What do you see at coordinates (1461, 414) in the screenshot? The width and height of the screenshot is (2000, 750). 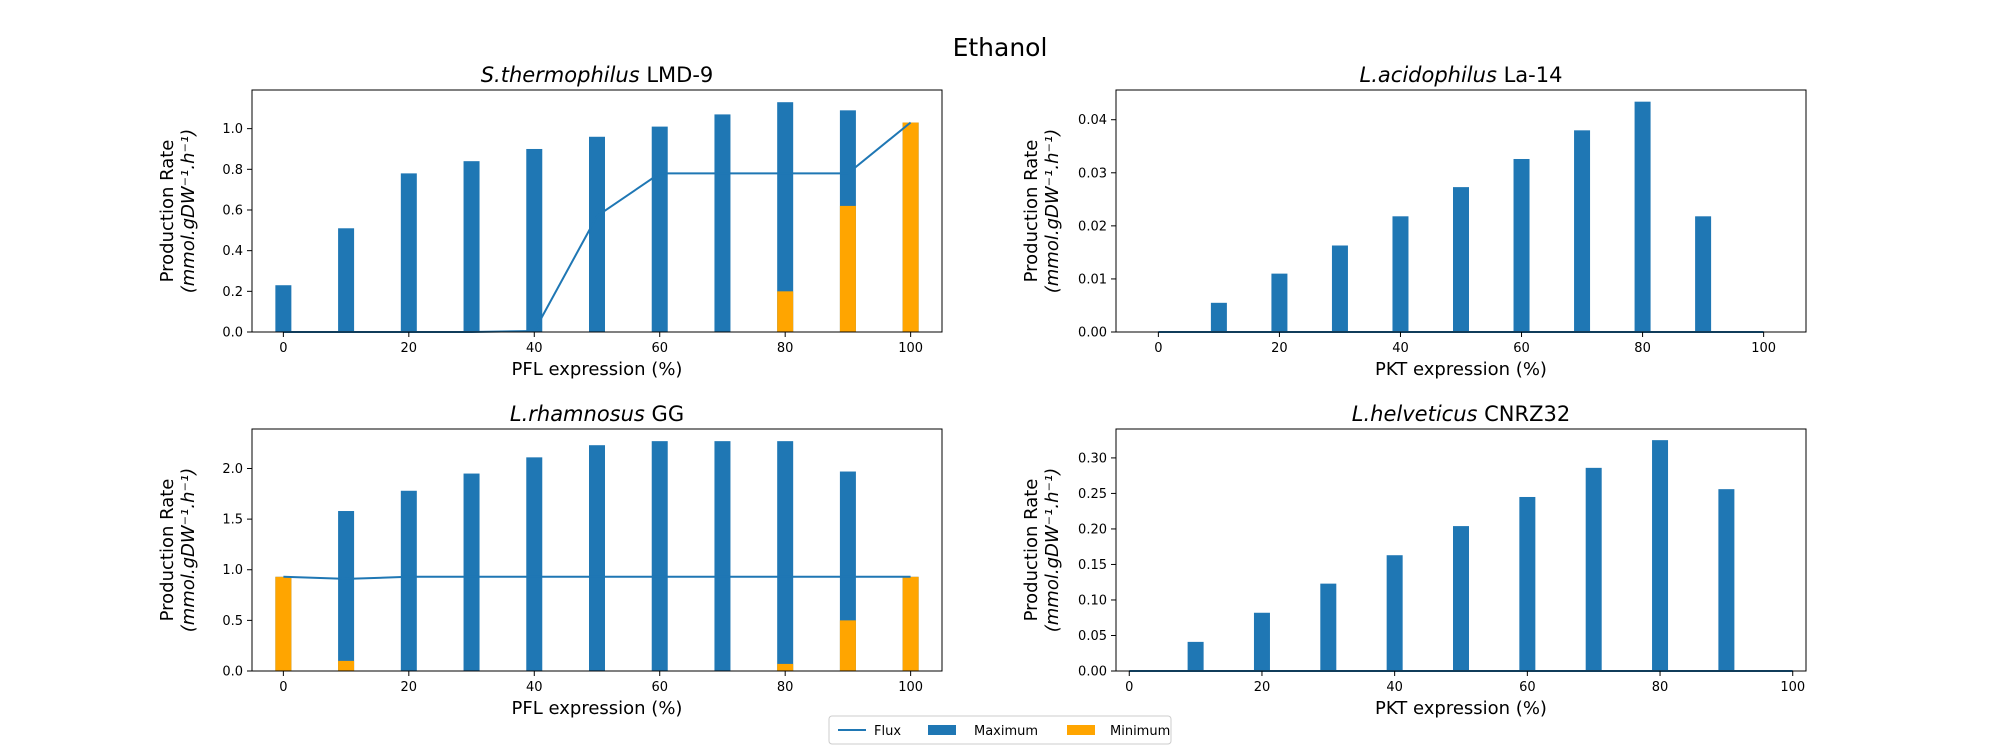 I see `panel-title: L.helveticus CNRZ32` at bounding box center [1461, 414].